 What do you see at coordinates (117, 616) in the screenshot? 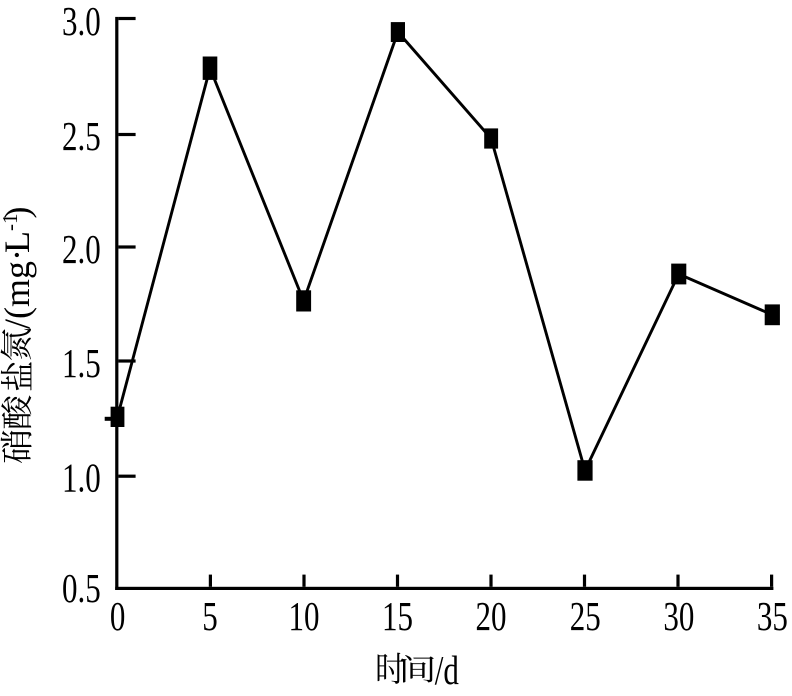
I see `svg-text: 0` at bounding box center [117, 616].